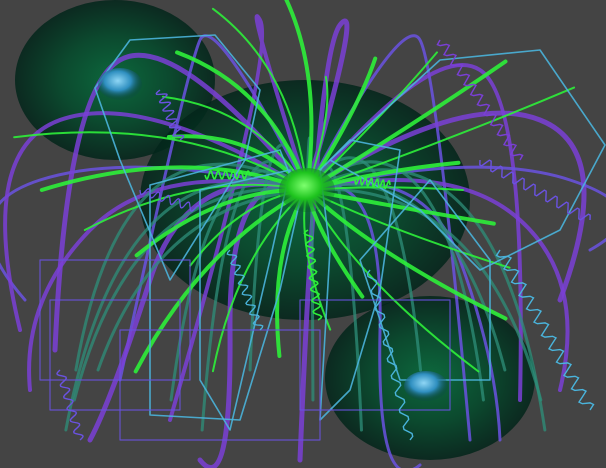 The width and height of the screenshot is (606, 468). I want to click on orb-top-left, so click(120, 84).